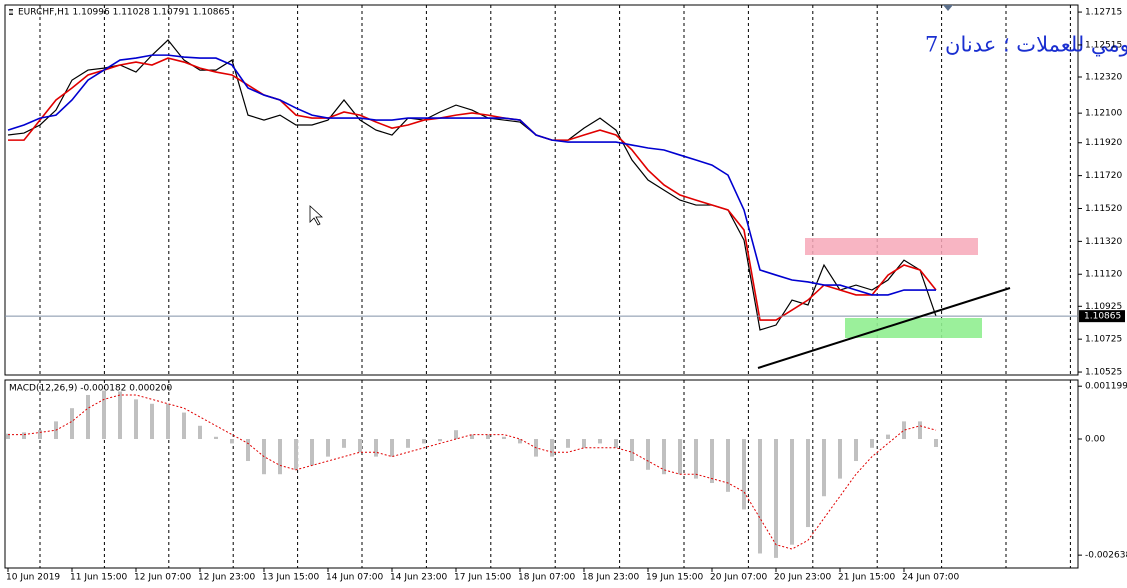 Image resolution: width=1127 pixels, height=588 pixels. What do you see at coordinates (546, 578) in the screenshot?
I see `x-tick-label: 18 Jun 07:00` at bounding box center [546, 578].